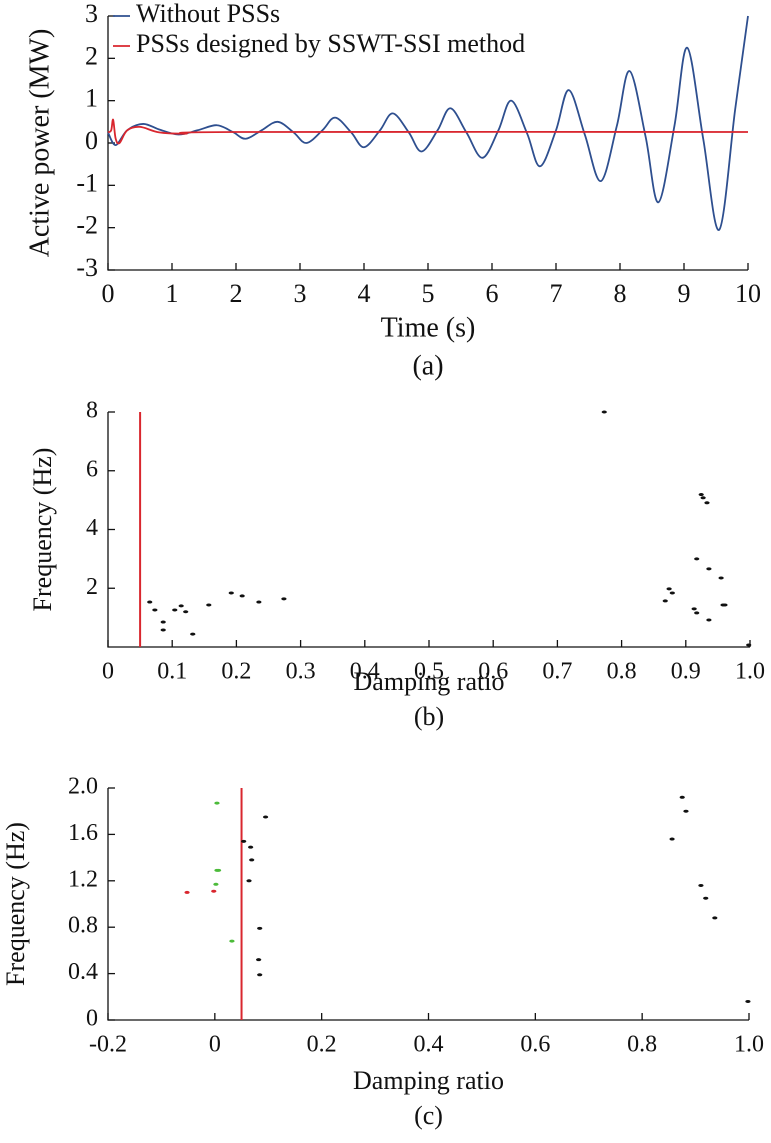 This screenshot has height=1143, width=771. What do you see at coordinates (748, 293) in the screenshot?
I see `x-tick-label: 10` at bounding box center [748, 293].